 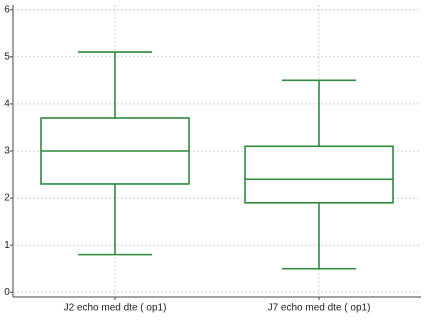 I want to click on x-tick-label: J7 echo med dte ( op1), so click(x=319, y=308).